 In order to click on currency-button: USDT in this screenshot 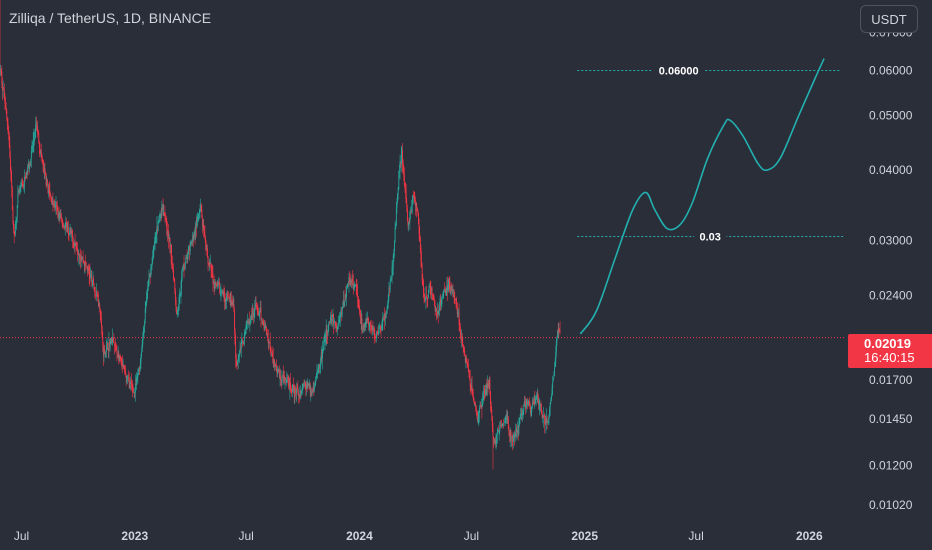, I will do `click(889, 19)`.